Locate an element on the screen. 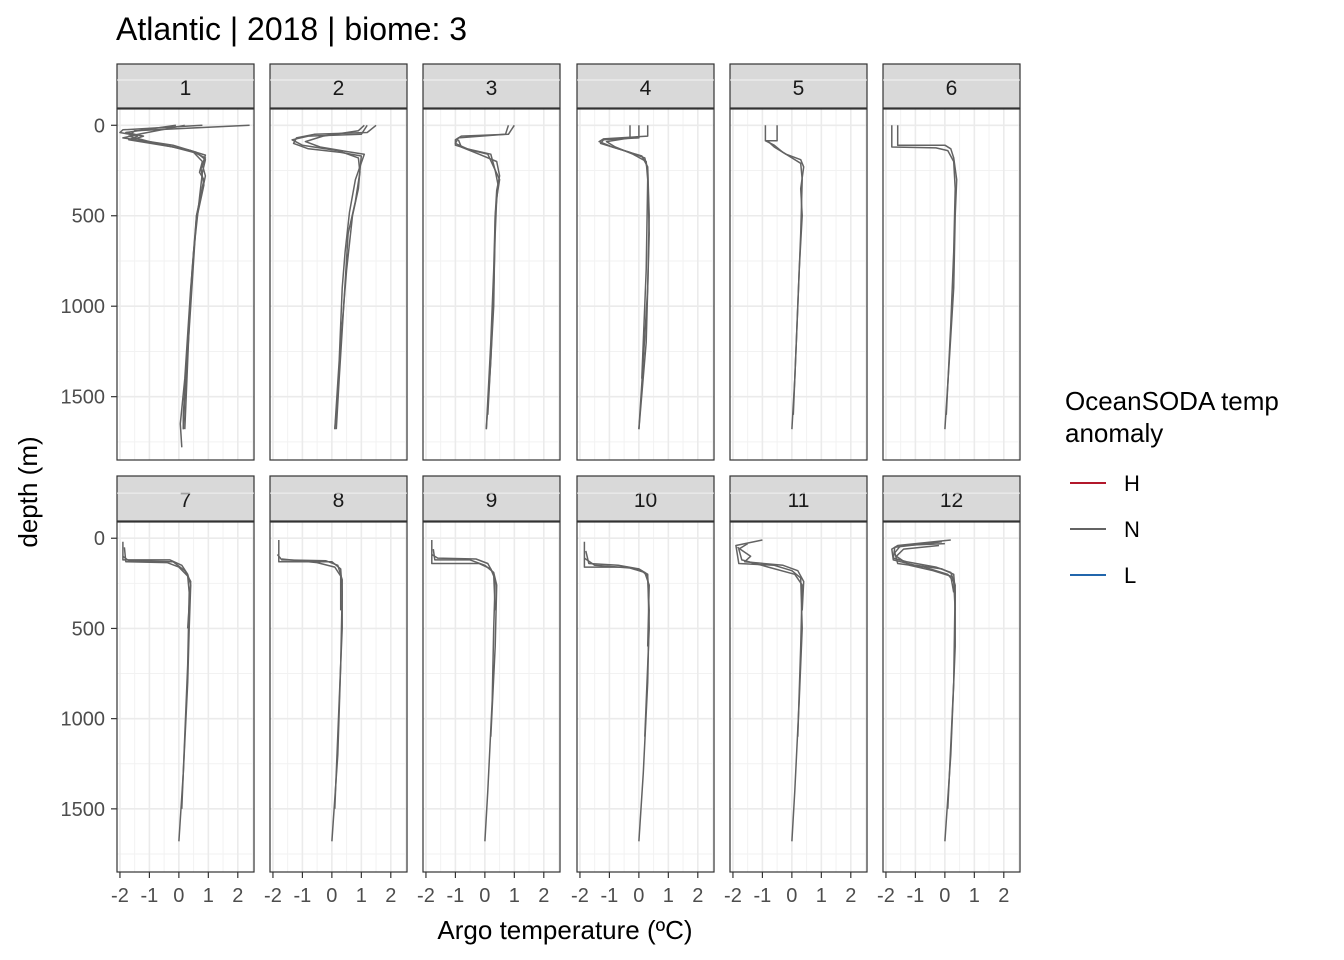  y-axis-title: depth (m) is located at coordinates (28, 491).